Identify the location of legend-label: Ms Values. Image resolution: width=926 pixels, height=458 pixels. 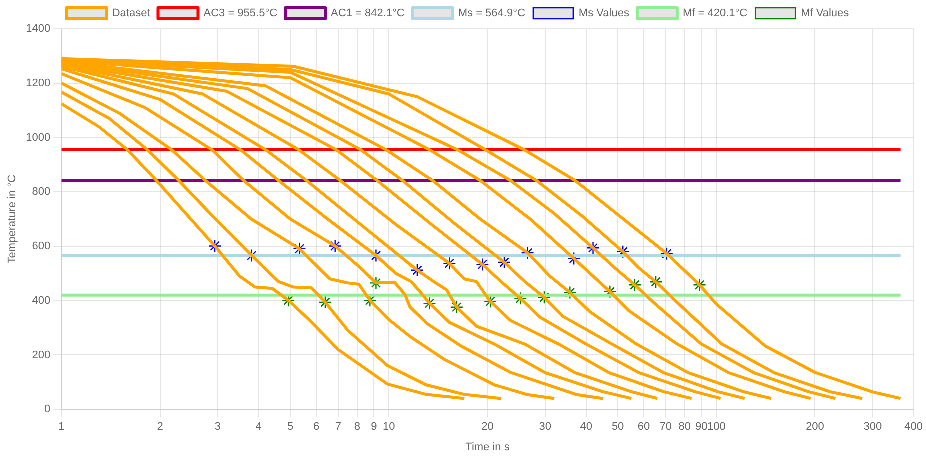
(604, 14).